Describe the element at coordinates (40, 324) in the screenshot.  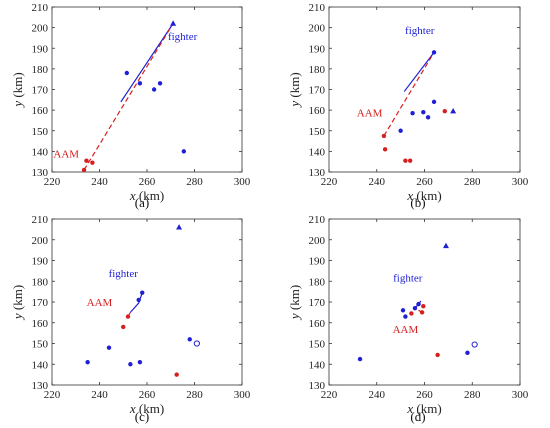
I see `y-tick-label: 160` at that location.